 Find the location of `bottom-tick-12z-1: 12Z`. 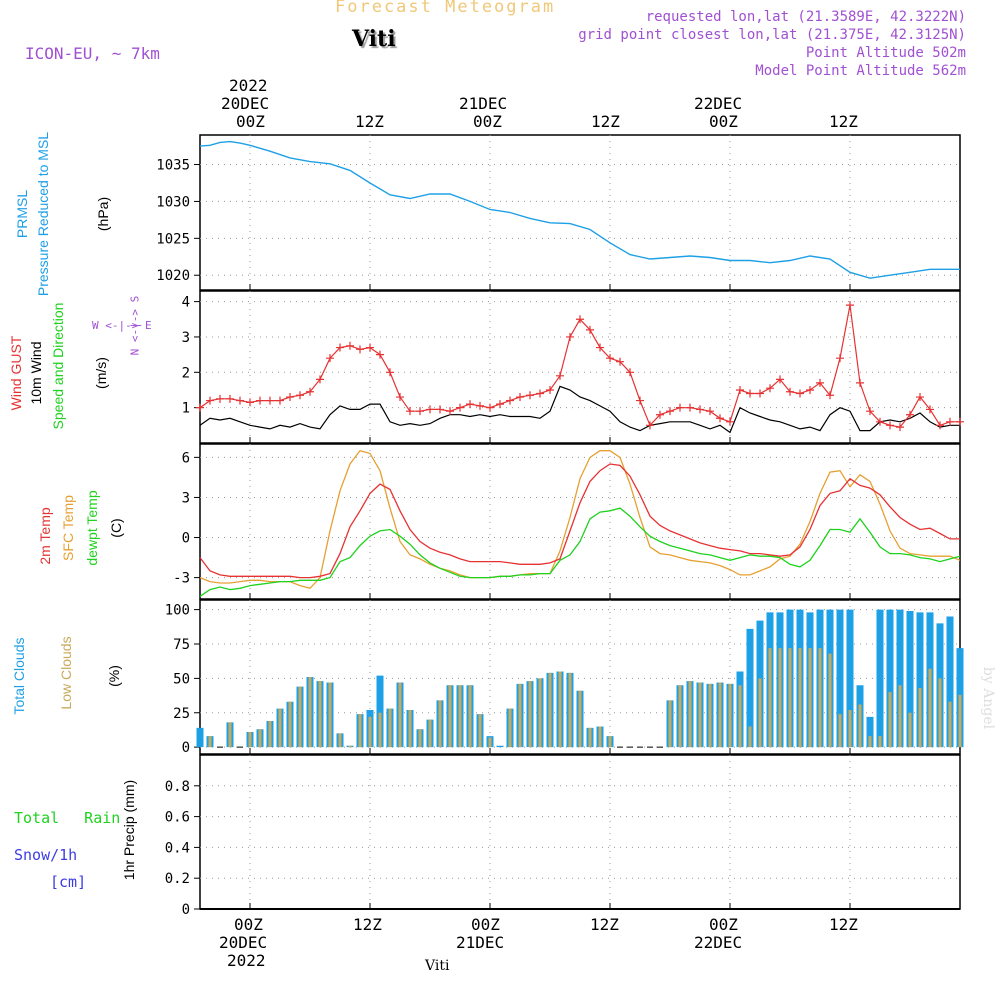

bottom-tick-12z-1: 12Z is located at coordinates (367, 924).